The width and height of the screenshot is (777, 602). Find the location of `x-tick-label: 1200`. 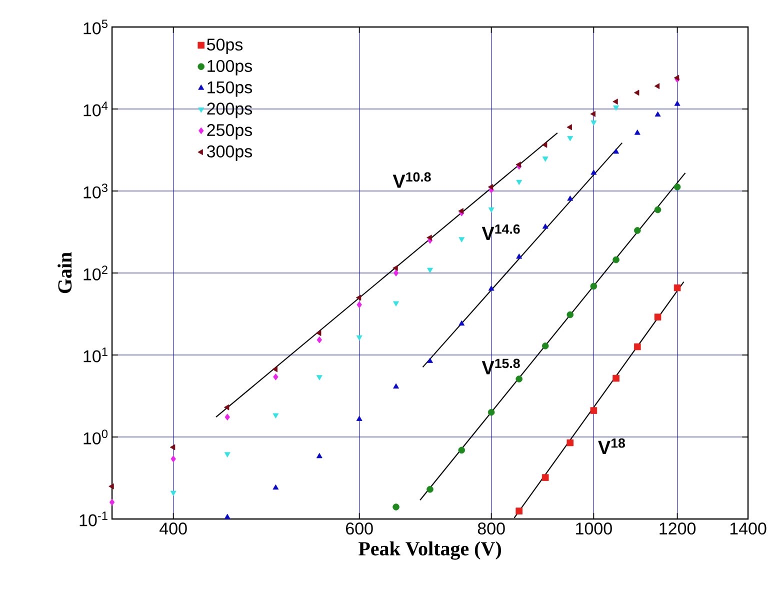

x-tick-label: 1200 is located at coordinates (678, 528).